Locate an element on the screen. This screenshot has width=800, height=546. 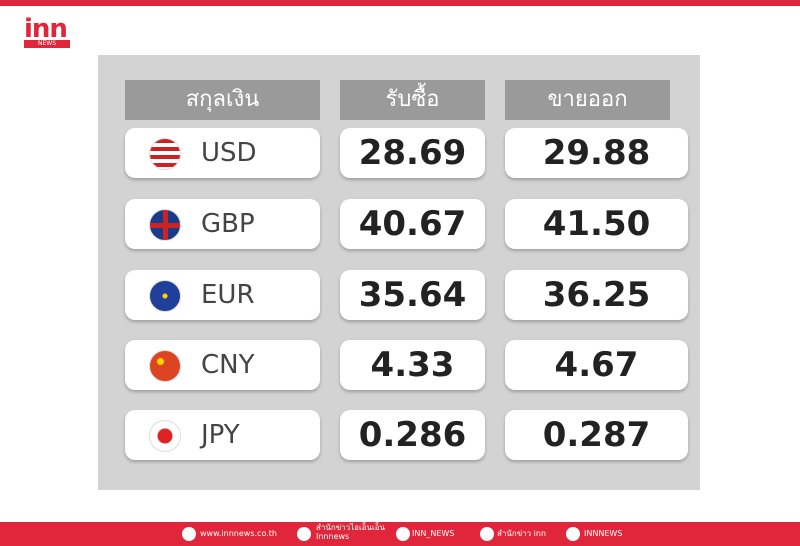
currency-cell: USD is located at coordinates (222, 153).